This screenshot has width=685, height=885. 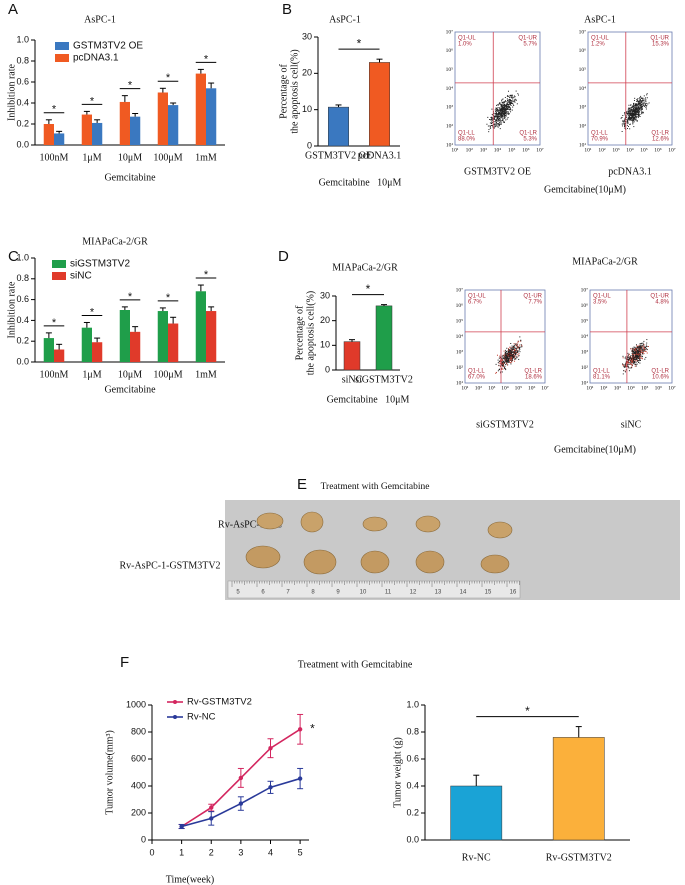 I want to click on flow-x-tick: 10⁵, so click(x=519, y=388).